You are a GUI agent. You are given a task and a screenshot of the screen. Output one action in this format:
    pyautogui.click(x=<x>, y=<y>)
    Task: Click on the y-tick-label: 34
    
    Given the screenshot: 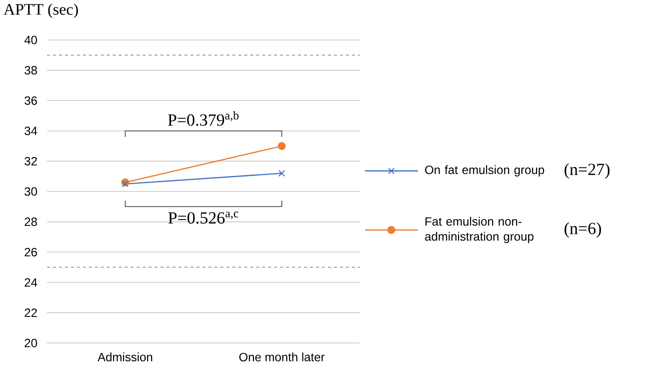 What is the action you would take?
    pyautogui.click(x=31, y=131)
    